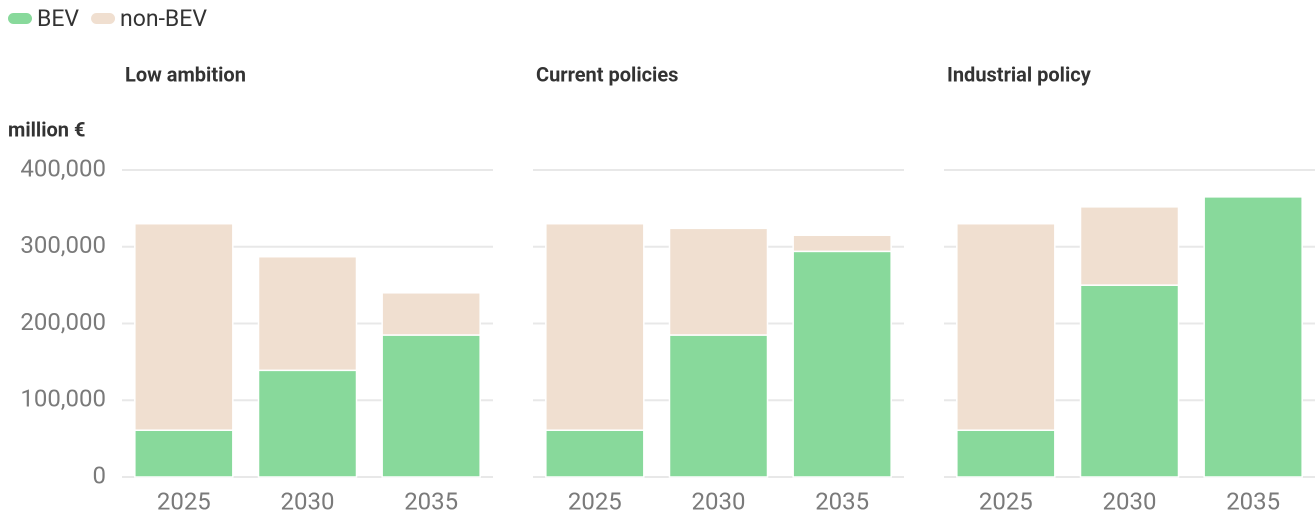  I want to click on y-axis-label: million €, so click(46, 129).